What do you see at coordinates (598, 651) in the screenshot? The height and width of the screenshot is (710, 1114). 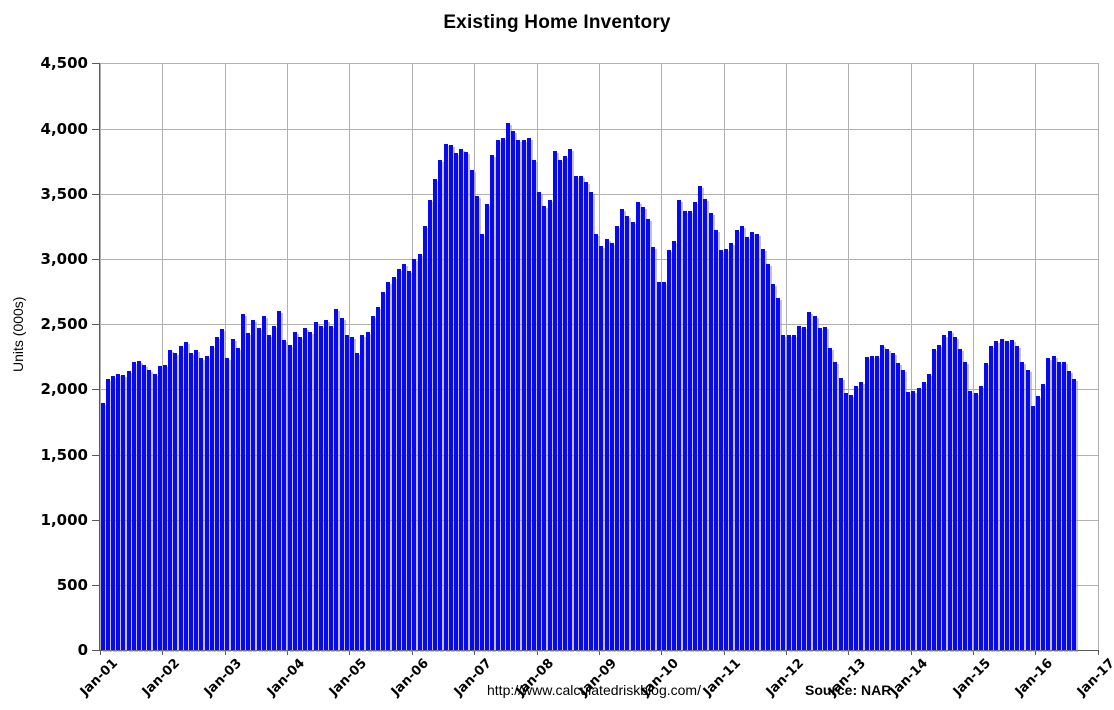 I see `x-axis-line` at bounding box center [598, 651].